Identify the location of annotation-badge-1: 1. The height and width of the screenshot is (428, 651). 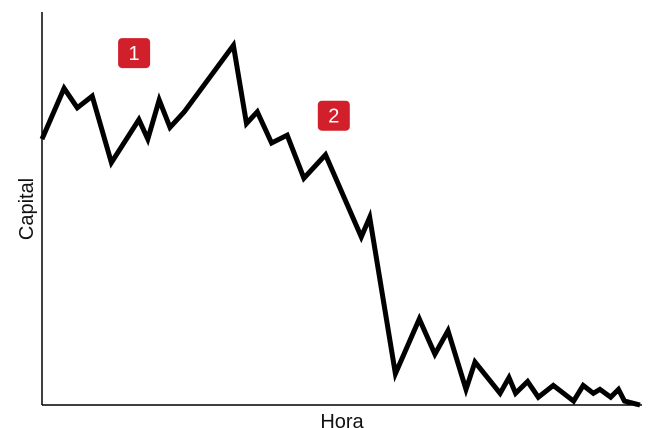
(134, 53).